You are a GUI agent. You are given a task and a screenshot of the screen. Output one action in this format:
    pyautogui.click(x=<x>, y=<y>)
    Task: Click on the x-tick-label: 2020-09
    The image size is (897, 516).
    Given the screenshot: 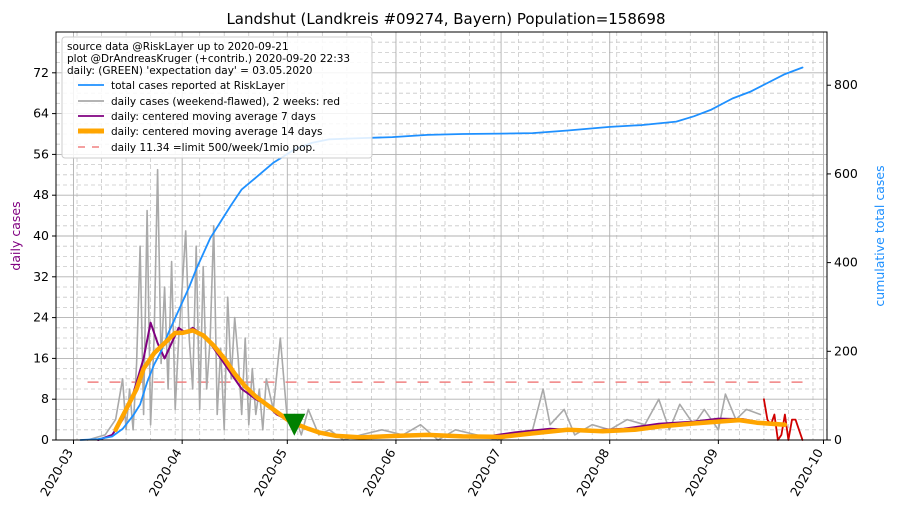 What is the action you would take?
    pyautogui.click(x=701, y=472)
    